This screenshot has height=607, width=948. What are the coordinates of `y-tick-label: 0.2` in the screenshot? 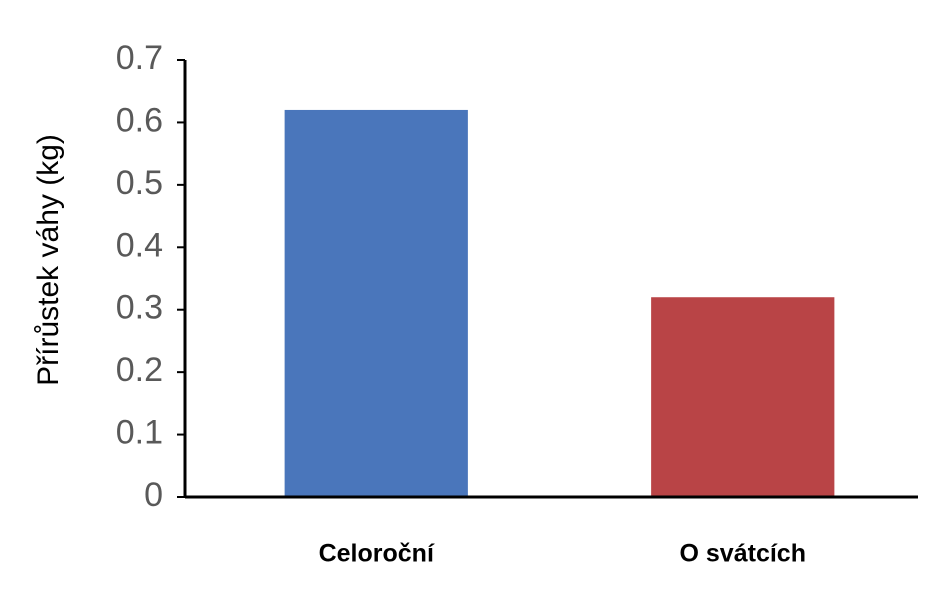 It's located at (139, 370).